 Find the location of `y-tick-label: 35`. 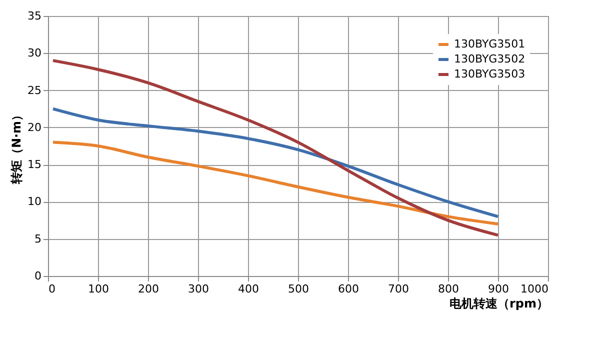

y-tick-label: 35 is located at coordinates (35, 16).